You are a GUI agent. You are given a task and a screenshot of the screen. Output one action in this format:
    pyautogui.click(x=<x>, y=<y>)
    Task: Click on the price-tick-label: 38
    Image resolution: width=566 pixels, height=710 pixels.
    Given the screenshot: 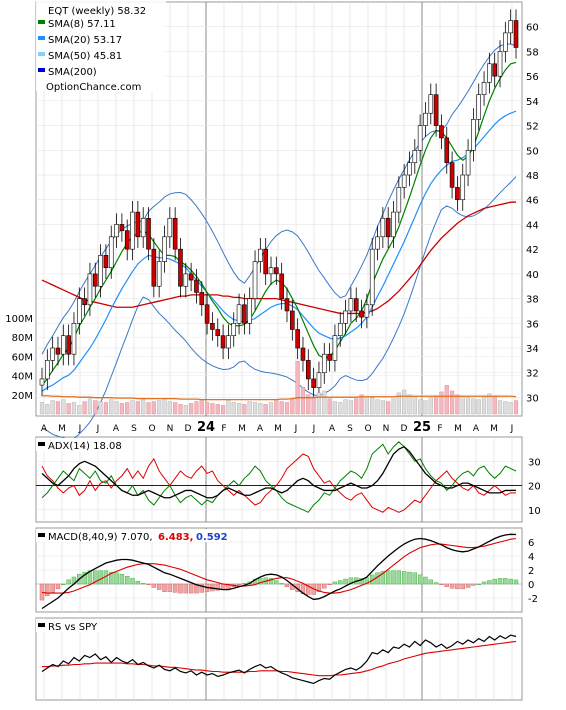 What is the action you would take?
    pyautogui.click(x=532, y=300)
    